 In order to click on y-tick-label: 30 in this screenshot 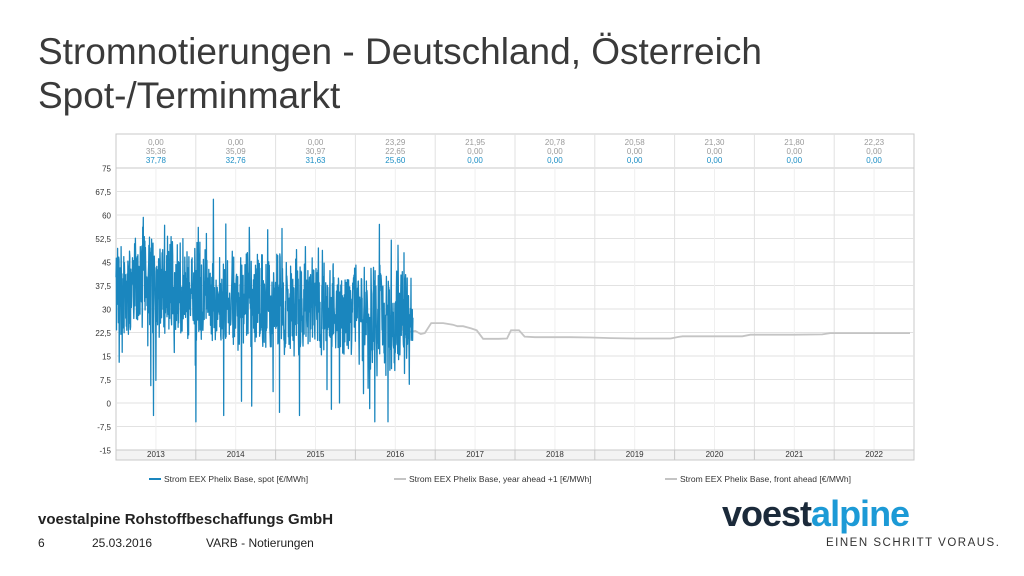, I will do `click(106, 310)`.